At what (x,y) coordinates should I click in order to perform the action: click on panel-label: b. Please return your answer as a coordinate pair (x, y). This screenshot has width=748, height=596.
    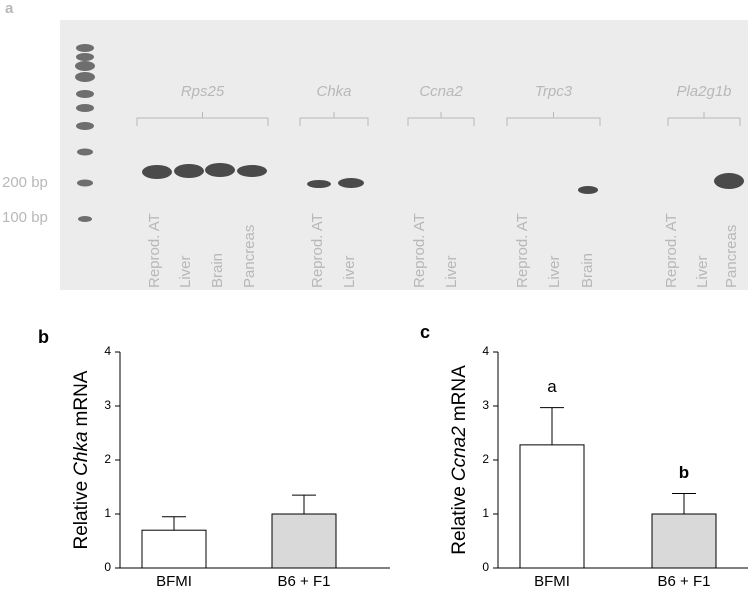
    Looking at the image, I should click on (43, 337).